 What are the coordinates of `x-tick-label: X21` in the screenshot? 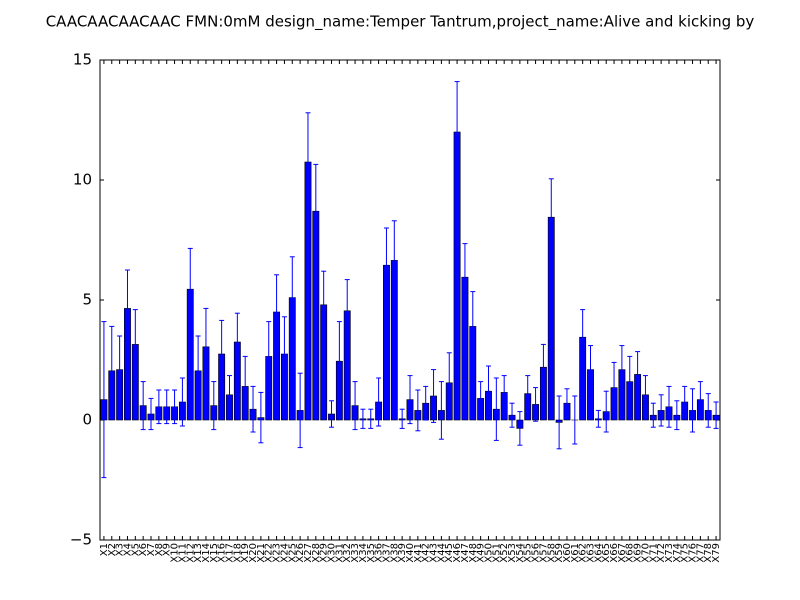 It's located at (261, 553).